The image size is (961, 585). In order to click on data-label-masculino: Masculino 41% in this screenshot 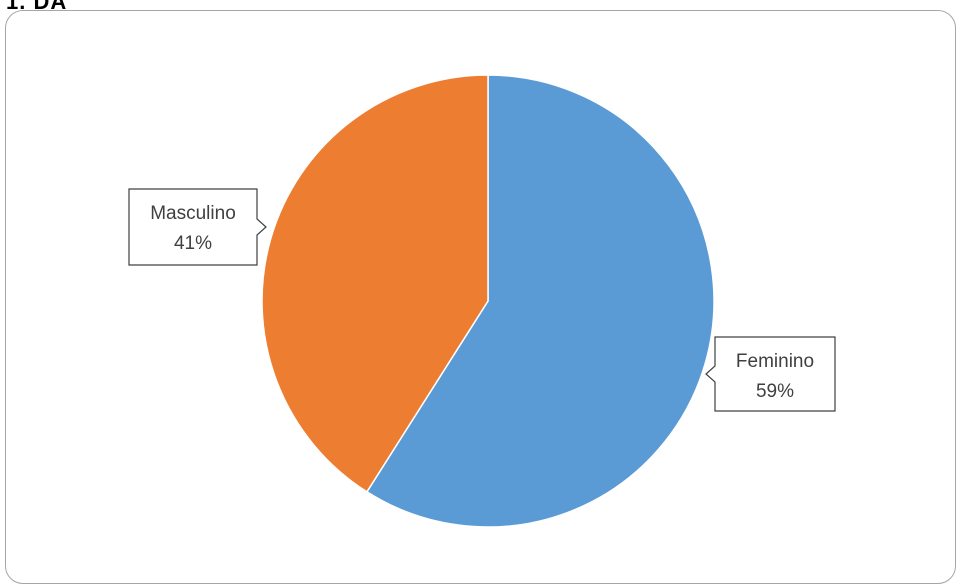, I will do `click(197, 227)`.